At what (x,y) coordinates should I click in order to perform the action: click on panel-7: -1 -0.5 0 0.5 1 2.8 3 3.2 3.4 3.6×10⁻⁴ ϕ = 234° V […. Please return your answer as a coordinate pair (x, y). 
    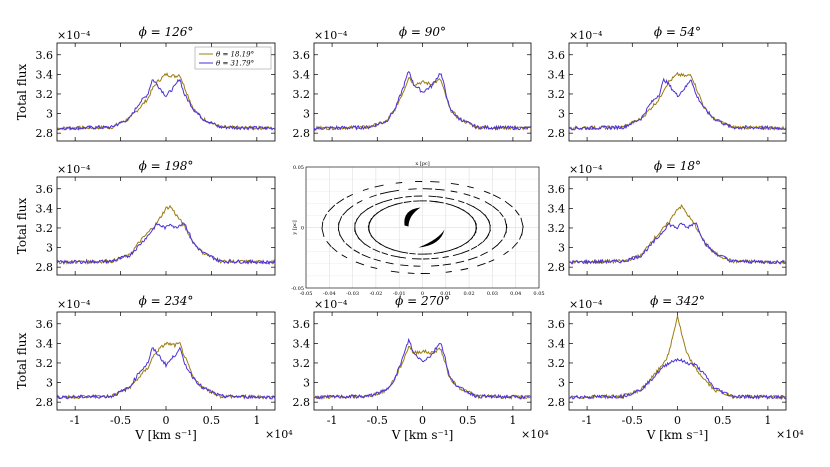
    Looking at the image, I should click on (154, 368).